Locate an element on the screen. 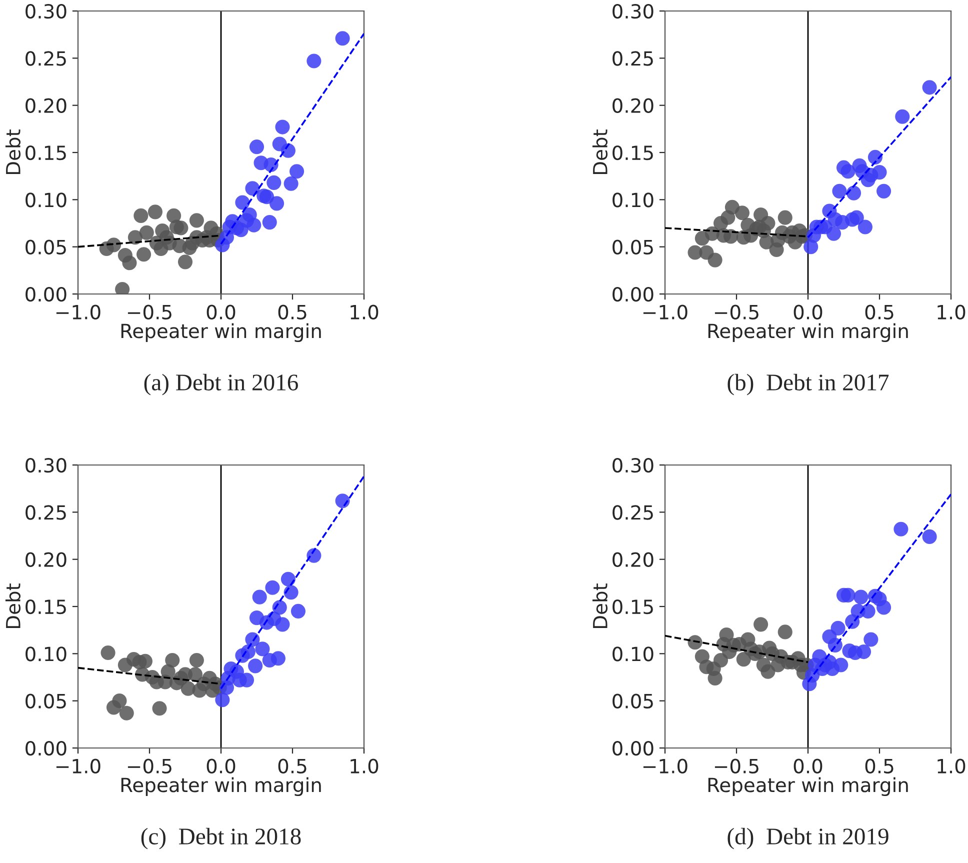 Image resolution: width=968 pixels, height=863 pixels. text: (c) Debt in 2018 is located at coordinates (221, 839).